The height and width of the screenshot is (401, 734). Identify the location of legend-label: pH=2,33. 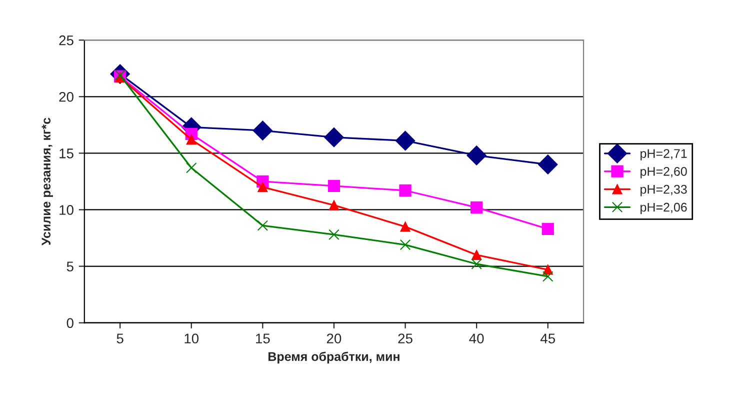
(663, 190).